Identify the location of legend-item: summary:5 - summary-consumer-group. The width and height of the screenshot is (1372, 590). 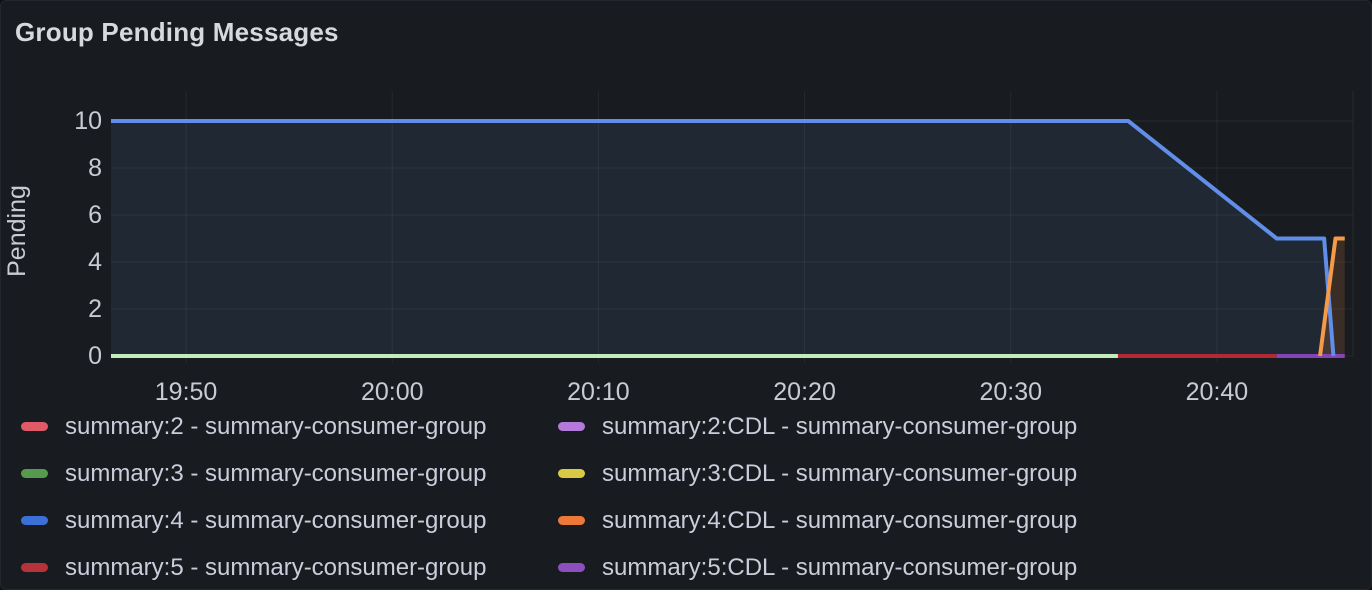
(289, 566).